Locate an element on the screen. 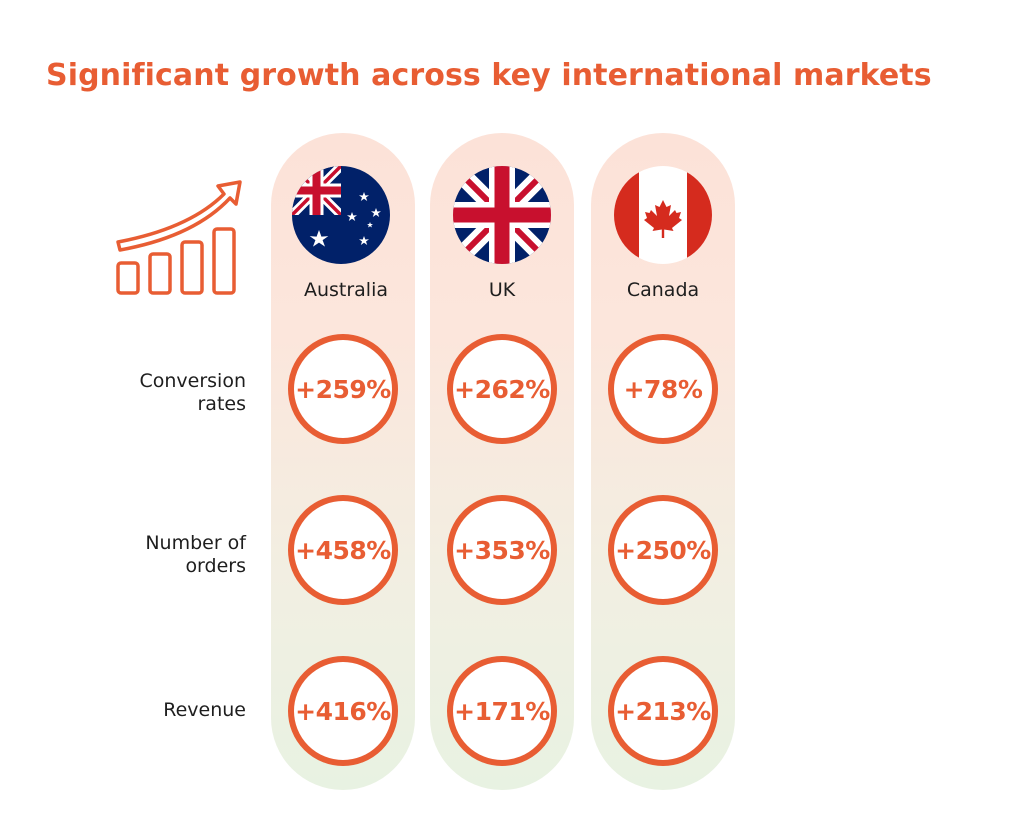 The width and height of the screenshot is (1024, 833). row-label-line: orders is located at coordinates (215, 566).